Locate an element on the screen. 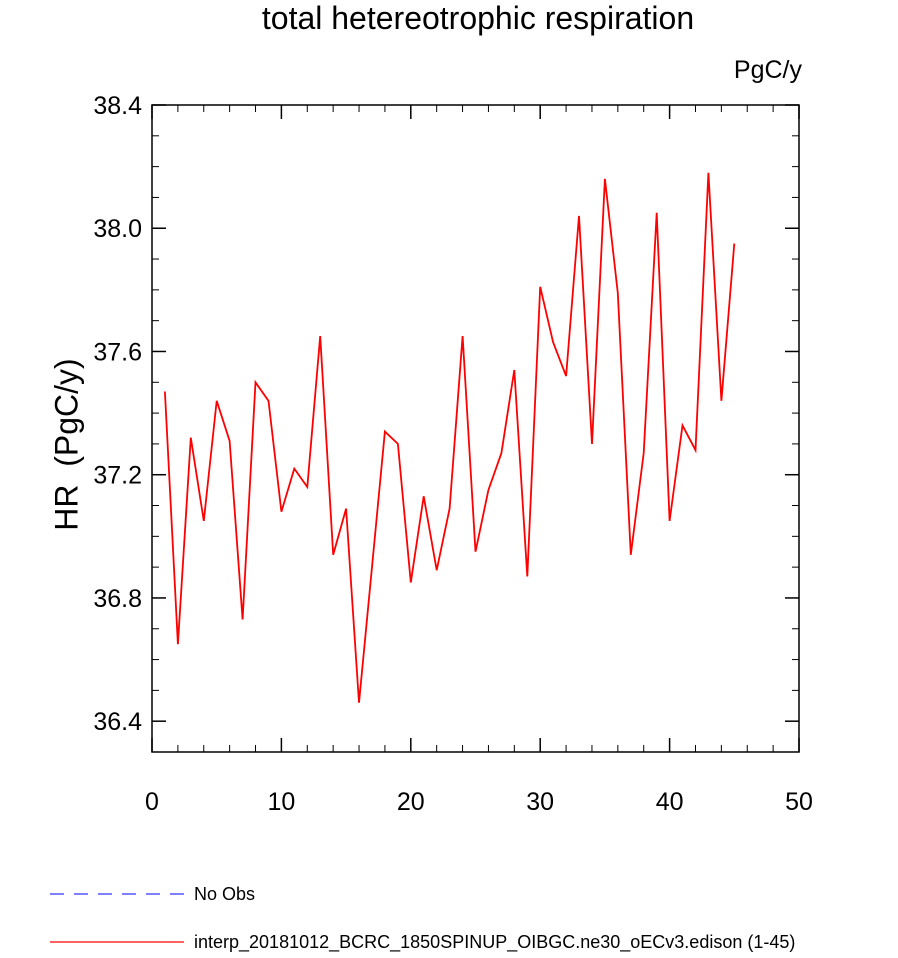 Image resolution: width=898 pixels, height=958 pixels. chart-title: total hetereotrophic respiration is located at coordinates (478, 18).